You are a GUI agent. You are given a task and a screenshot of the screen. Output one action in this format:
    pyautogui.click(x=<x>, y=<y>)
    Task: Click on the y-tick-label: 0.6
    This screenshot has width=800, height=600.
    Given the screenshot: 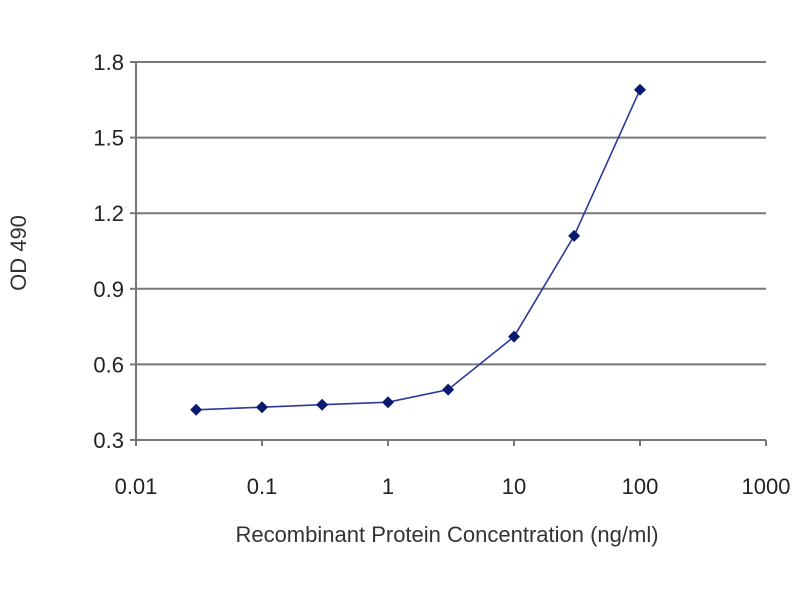 What is the action you would take?
    pyautogui.click(x=108, y=364)
    